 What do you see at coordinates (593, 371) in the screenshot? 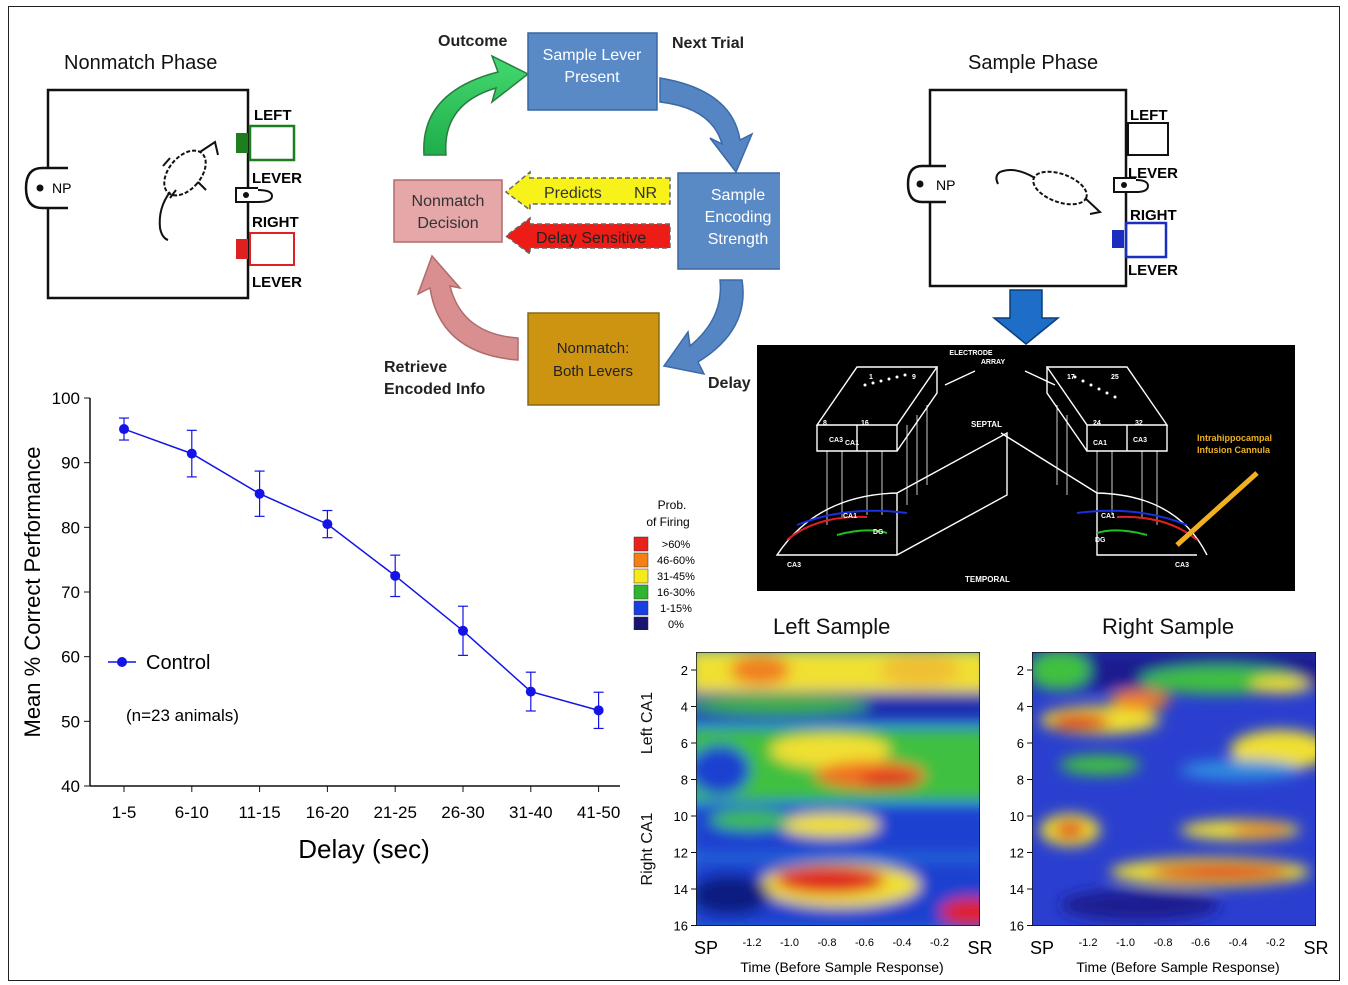
I see `svg-text: Both Levers` at bounding box center [593, 371].